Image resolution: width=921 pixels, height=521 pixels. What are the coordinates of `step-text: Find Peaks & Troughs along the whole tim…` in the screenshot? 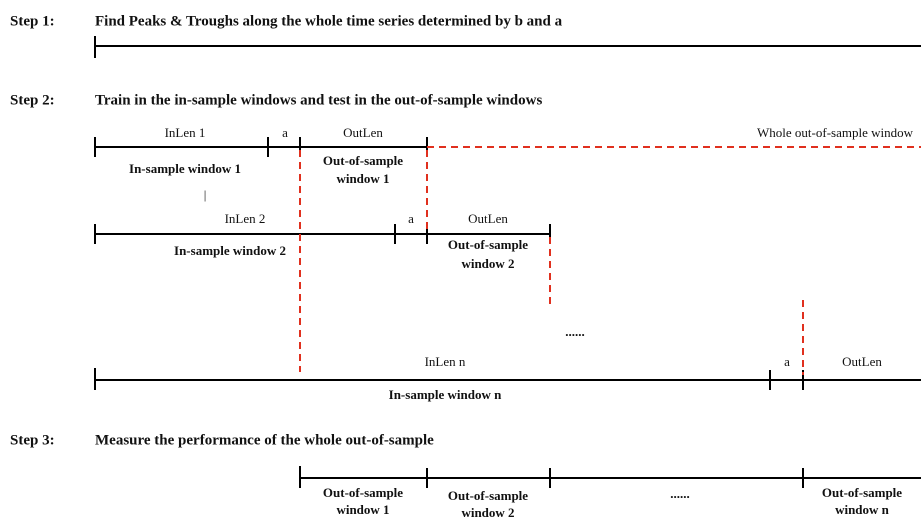 It's located at (329, 21).